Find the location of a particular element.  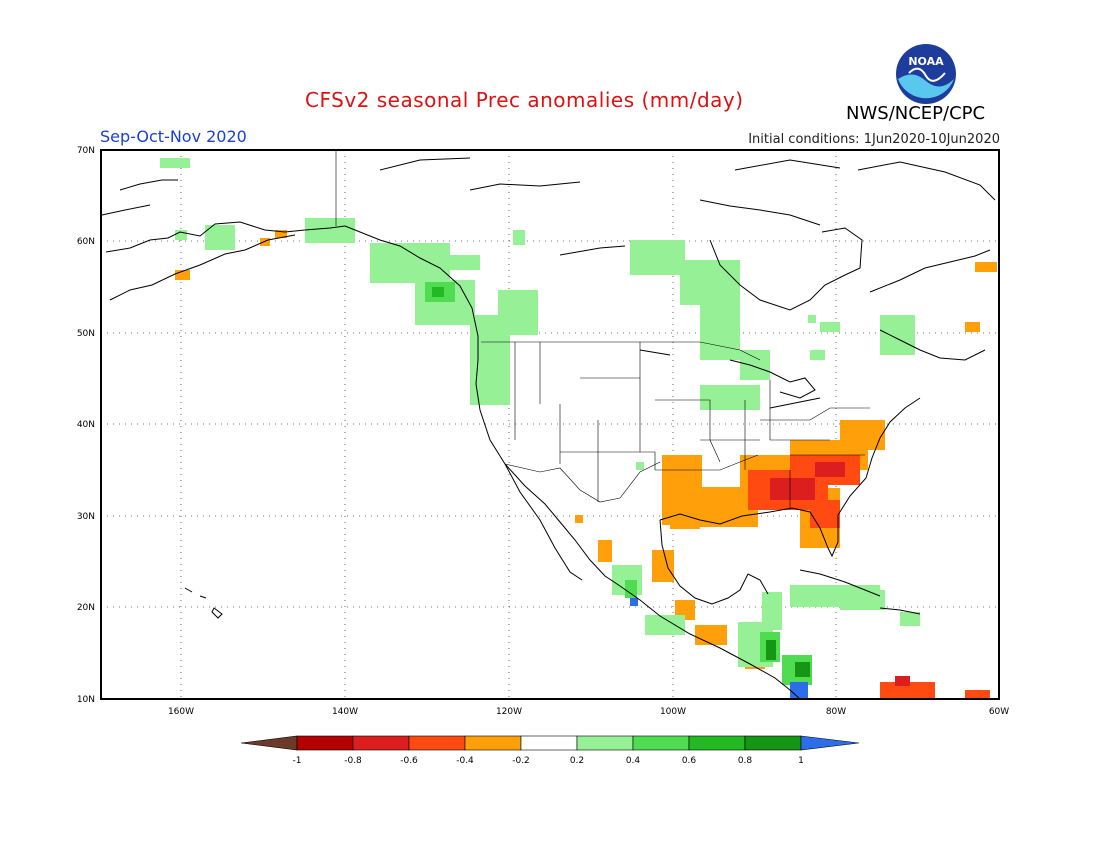

lon-label-160w: 160W is located at coordinates (181, 712).